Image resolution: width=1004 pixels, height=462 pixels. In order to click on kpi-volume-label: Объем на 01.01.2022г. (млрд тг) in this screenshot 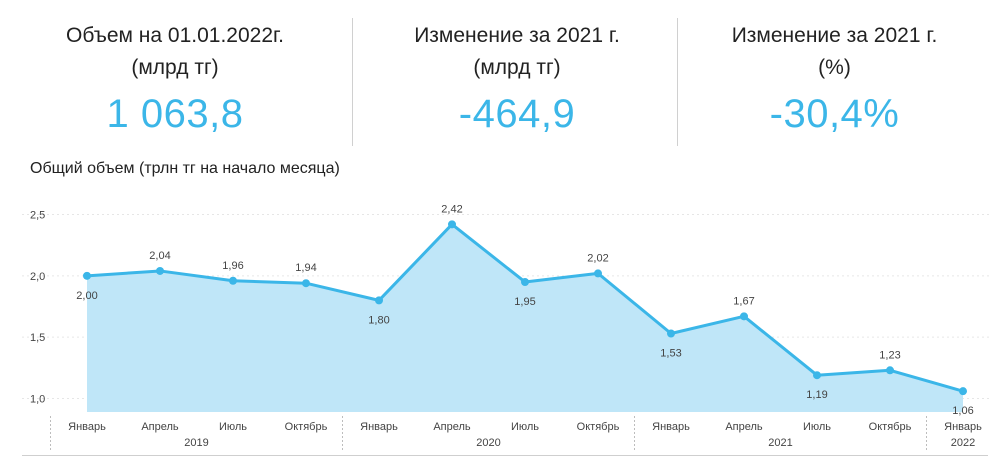, I will do `click(175, 42)`.